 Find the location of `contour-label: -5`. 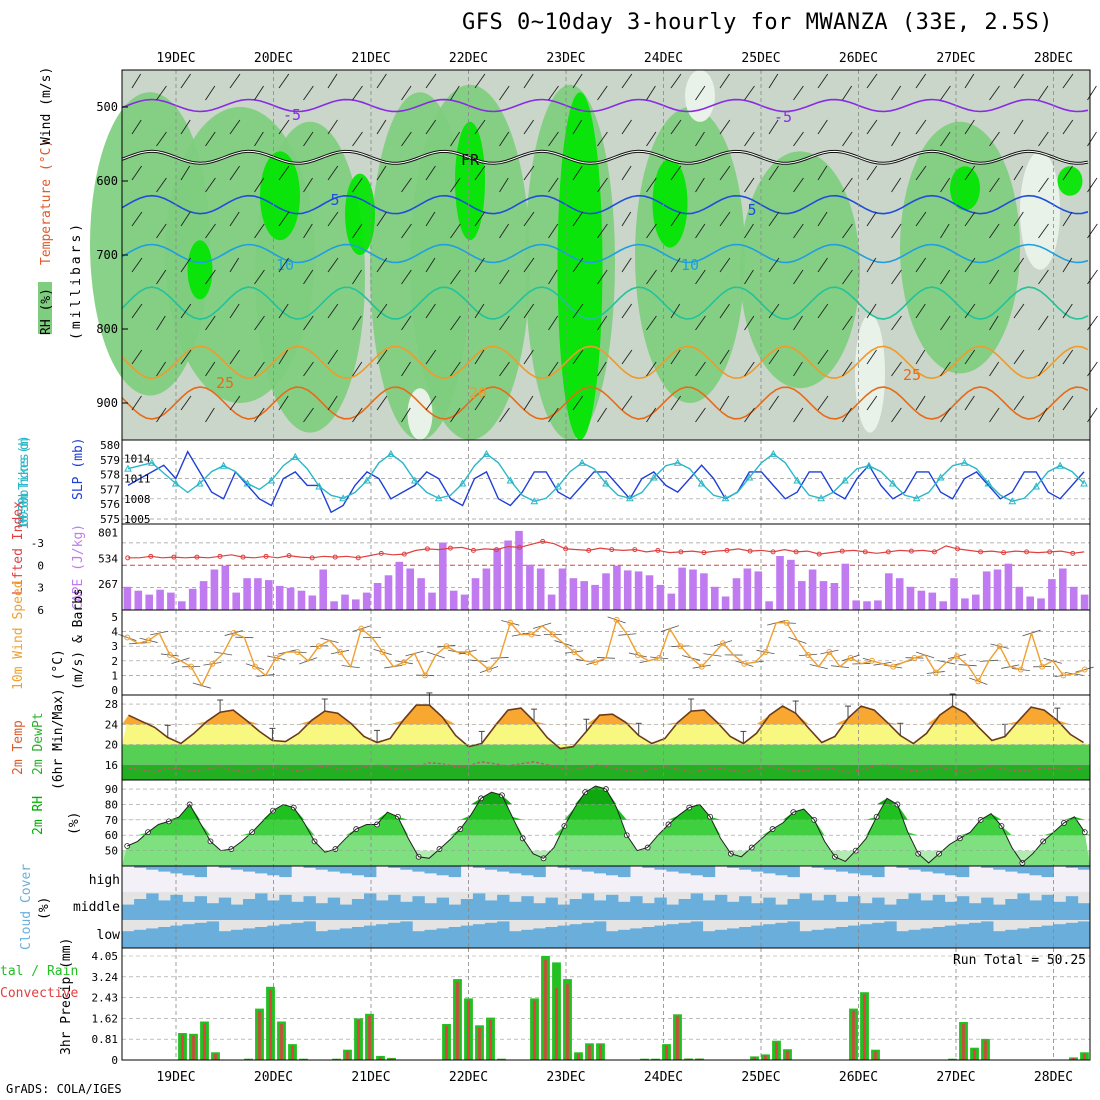

contour-label: -5 is located at coordinates (292, 115).